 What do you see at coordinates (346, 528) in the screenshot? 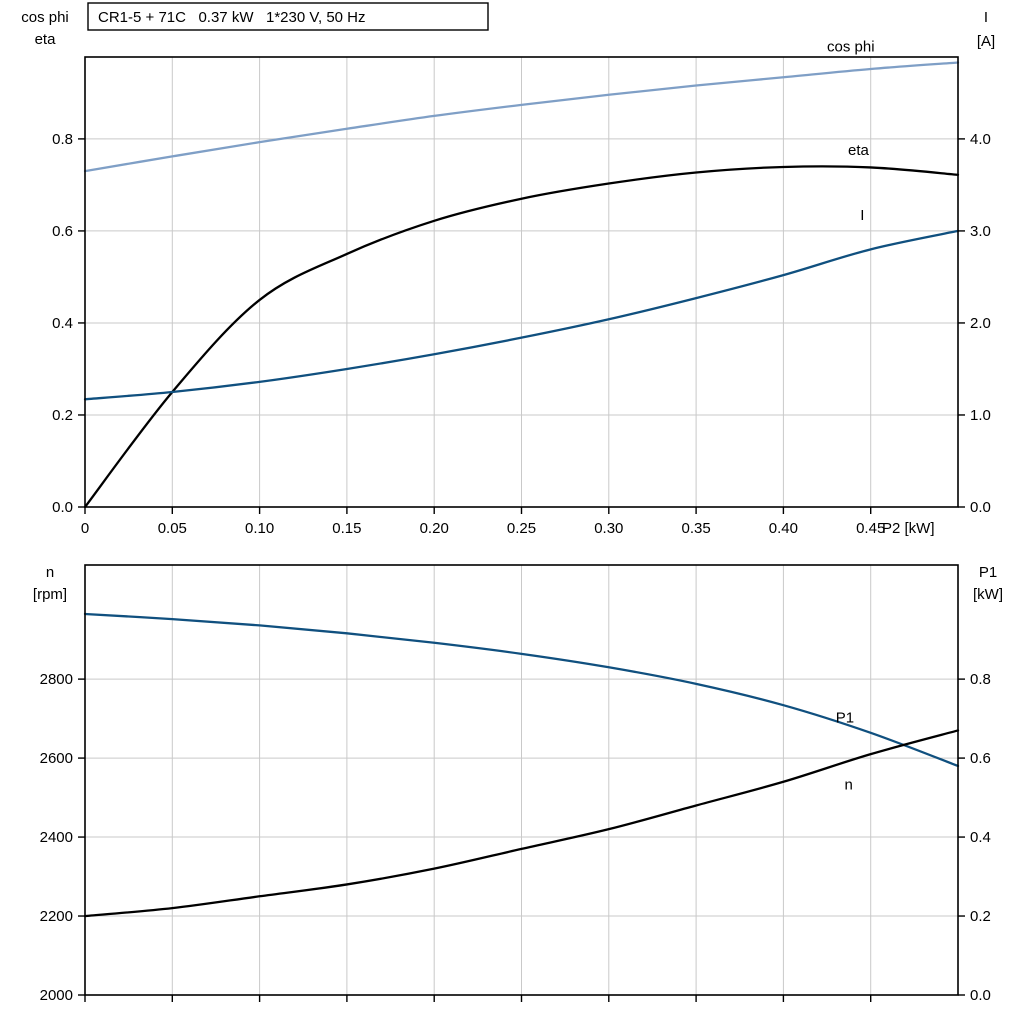
I see `x-tick-label: 0.15` at bounding box center [346, 528].